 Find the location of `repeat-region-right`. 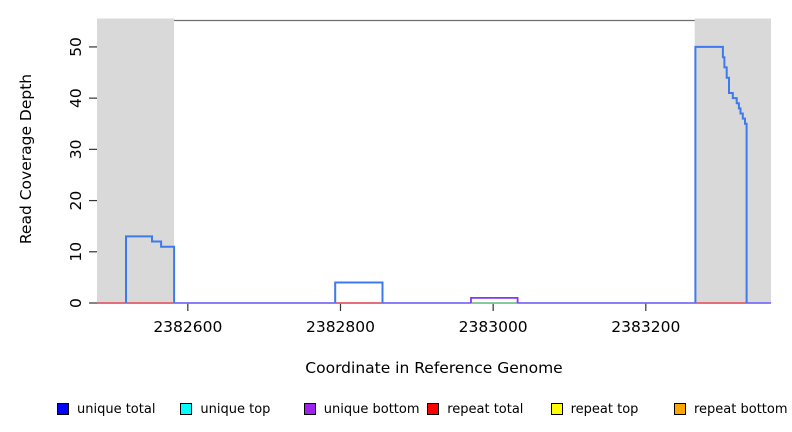

repeat-region-right is located at coordinates (732, 160).